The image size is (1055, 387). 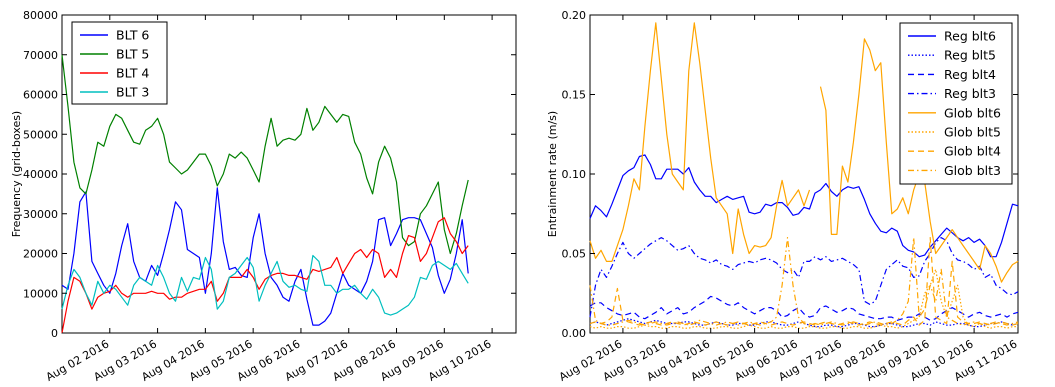 What do you see at coordinates (972, 132) in the screenshot?
I see `legend-label-glob-blt5: Glob blt5` at bounding box center [972, 132].